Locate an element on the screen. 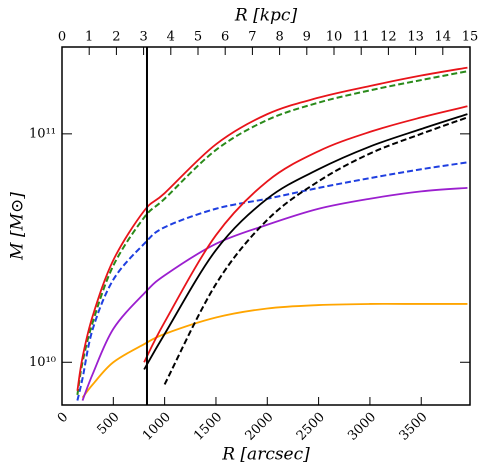 This screenshot has width=480, height=470. x-tick-label: 2500 is located at coordinates (311, 427).